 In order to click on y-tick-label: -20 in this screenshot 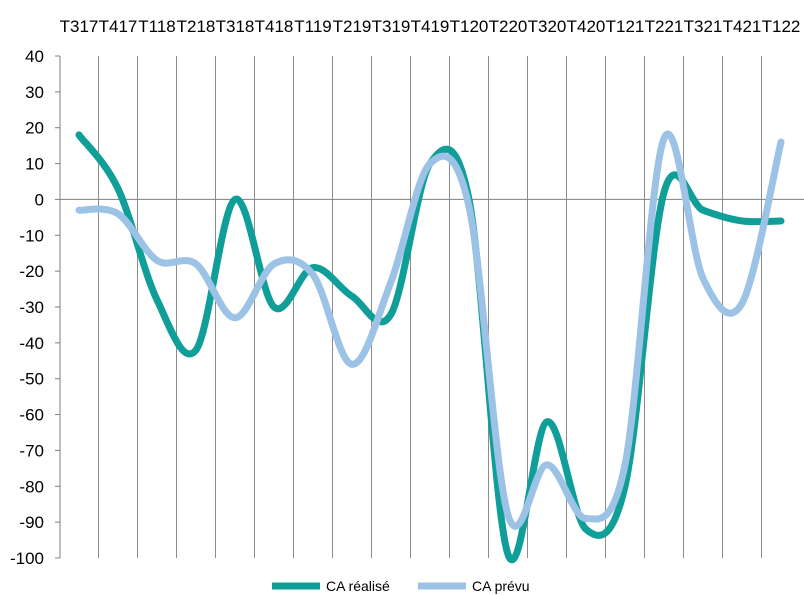, I will do `click(31, 271)`.